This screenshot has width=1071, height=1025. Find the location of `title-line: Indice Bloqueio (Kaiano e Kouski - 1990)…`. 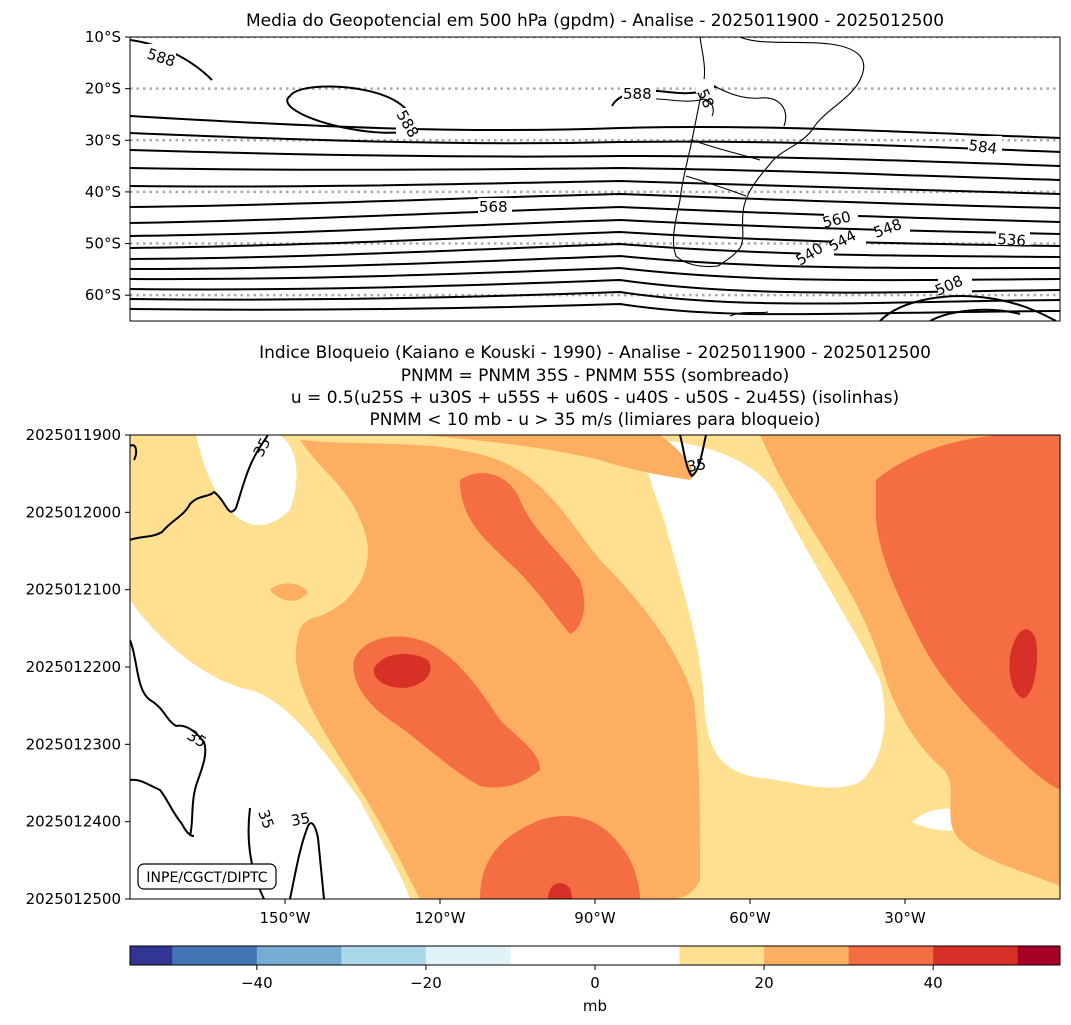

title-line: Indice Bloqueio (Kaiano e Kouski - 1990)… is located at coordinates (595, 353).